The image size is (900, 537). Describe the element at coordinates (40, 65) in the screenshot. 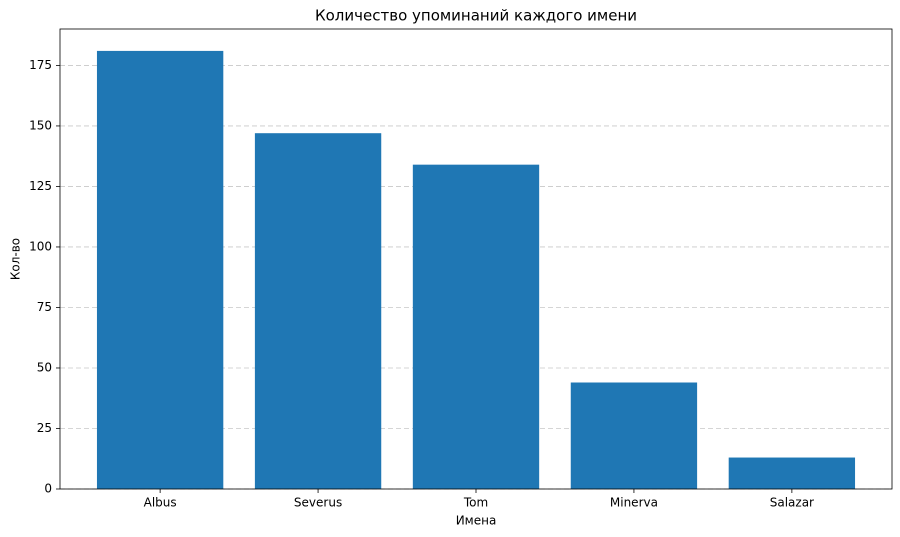

I see `y-tick-label: 175` at that location.